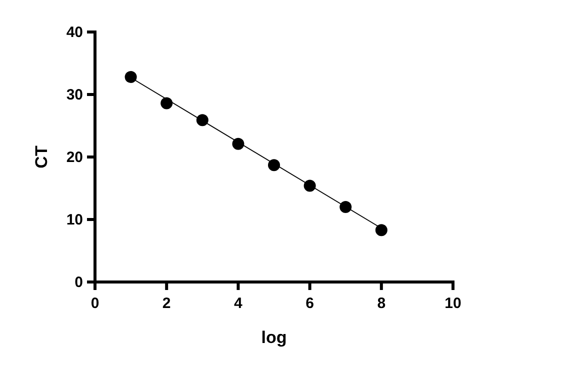 The image size is (581, 365). Describe the element at coordinates (74, 157) in the screenshot. I see `y-tick-label: 20` at that location.